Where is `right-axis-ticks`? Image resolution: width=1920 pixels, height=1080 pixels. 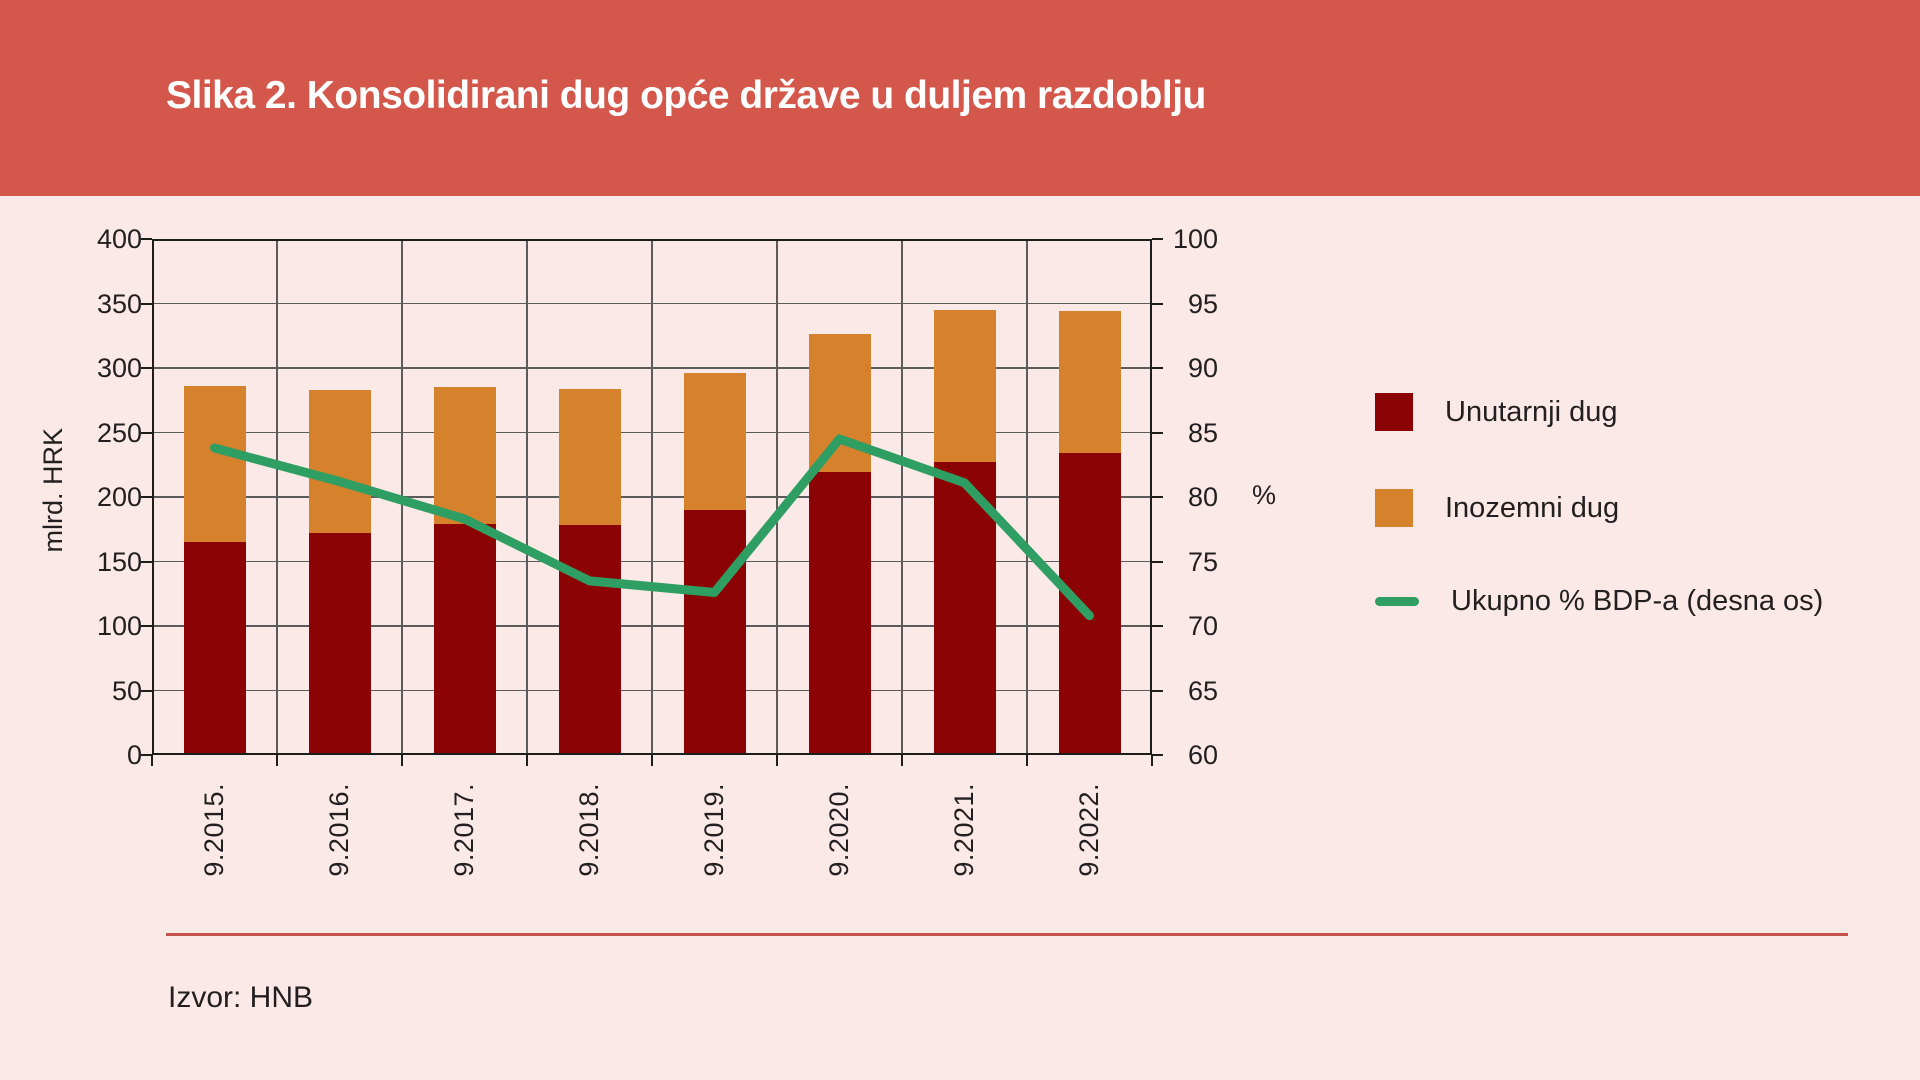 right-axis-ticks is located at coordinates (1157, 497).